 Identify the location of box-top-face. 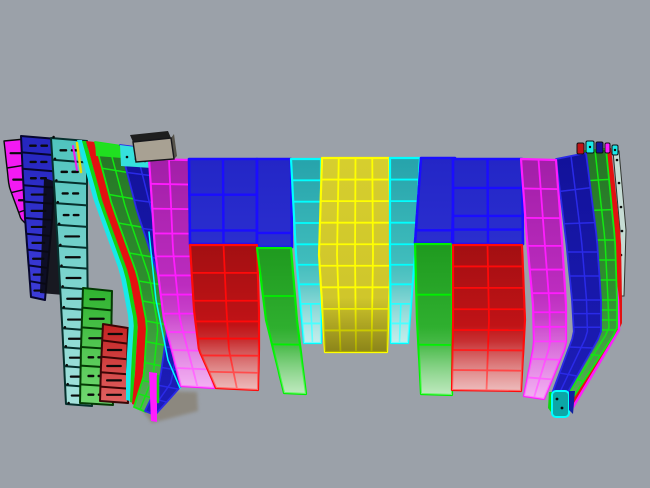
(150, 136).